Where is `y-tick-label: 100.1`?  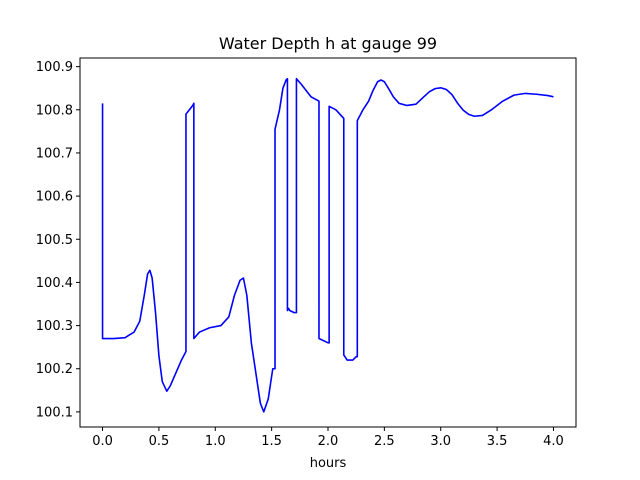 y-tick-label: 100.1 is located at coordinates (54, 412).